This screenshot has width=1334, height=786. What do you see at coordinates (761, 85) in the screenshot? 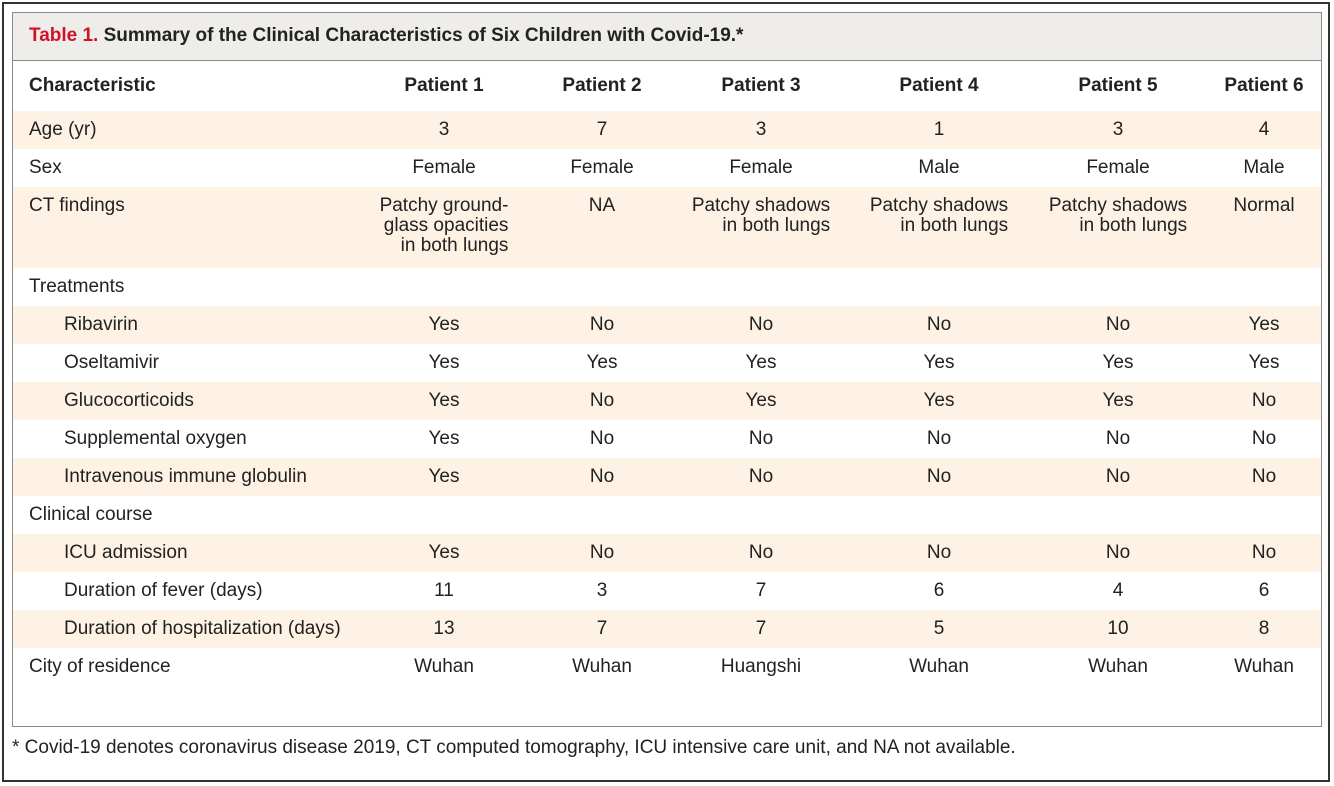
I see `column-header: Patient 3` at bounding box center [761, 85].